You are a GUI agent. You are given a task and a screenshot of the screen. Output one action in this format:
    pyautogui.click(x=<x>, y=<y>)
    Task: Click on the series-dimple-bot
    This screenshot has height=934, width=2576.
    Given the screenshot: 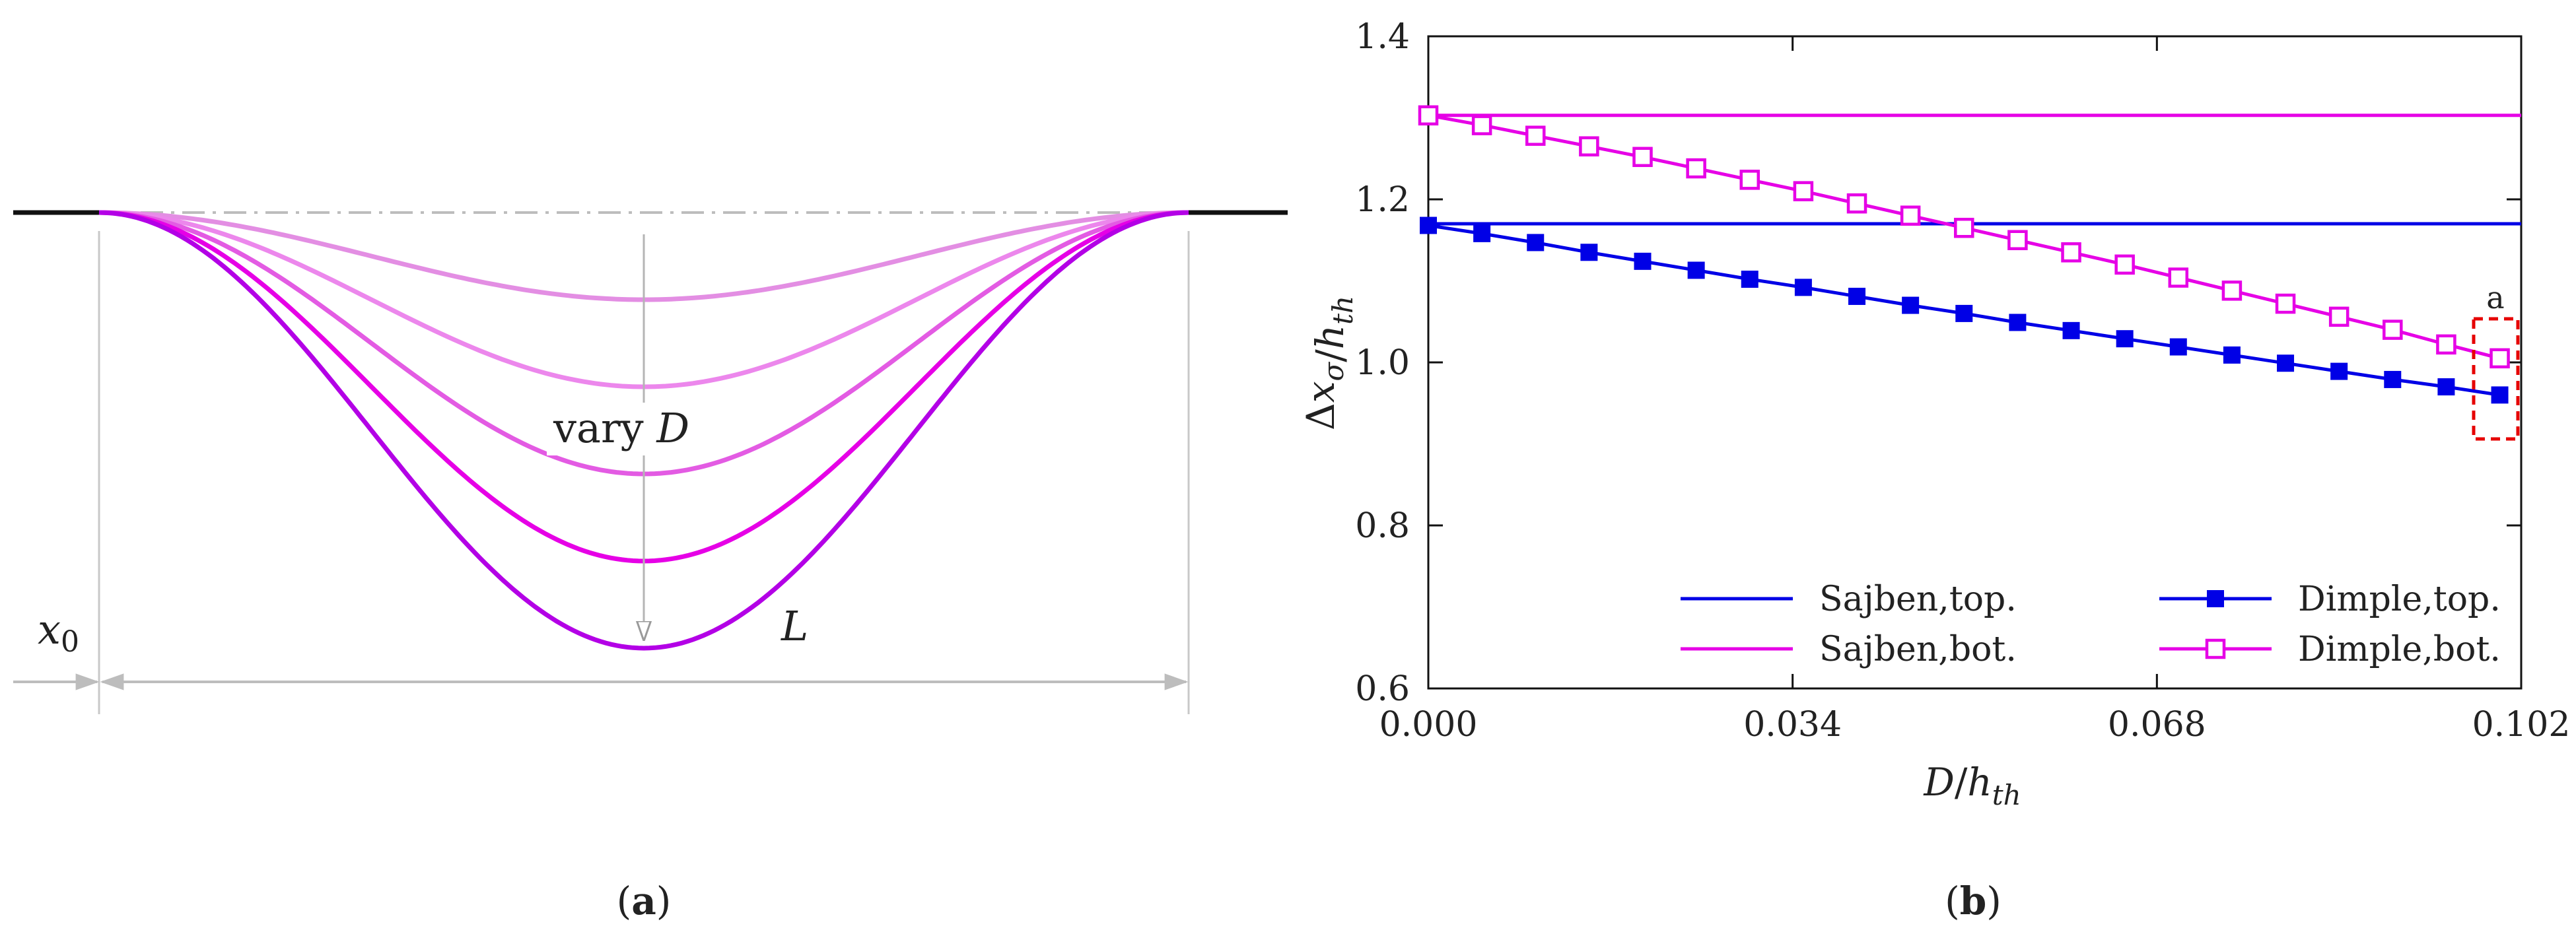 What is the action you would take?
    pyautogui.click(x=1964, y=237)
    